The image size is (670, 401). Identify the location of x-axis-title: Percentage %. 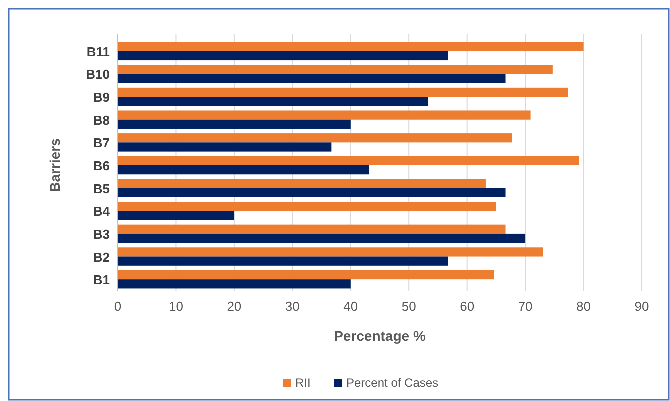
(380, 336).